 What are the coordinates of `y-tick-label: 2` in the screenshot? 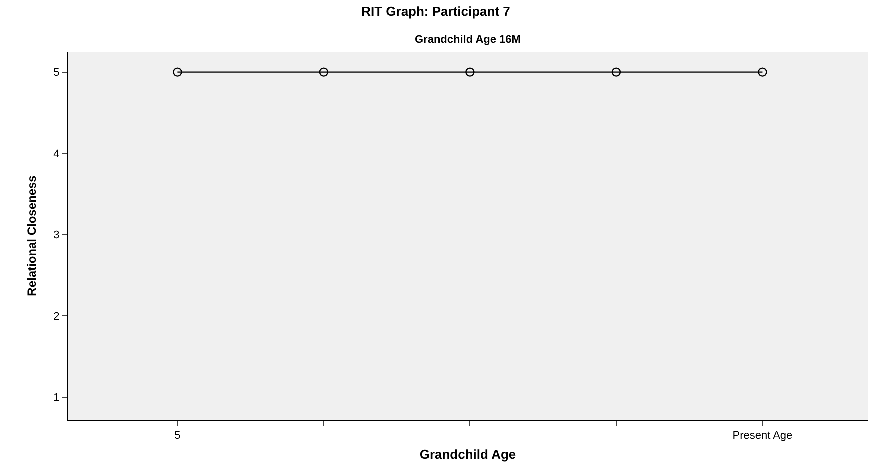 It's located at (57, 316).